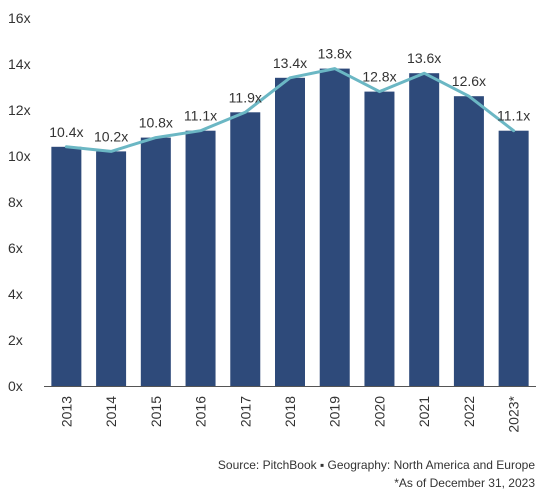  I want to click on bar-2020, so click(379, 238).